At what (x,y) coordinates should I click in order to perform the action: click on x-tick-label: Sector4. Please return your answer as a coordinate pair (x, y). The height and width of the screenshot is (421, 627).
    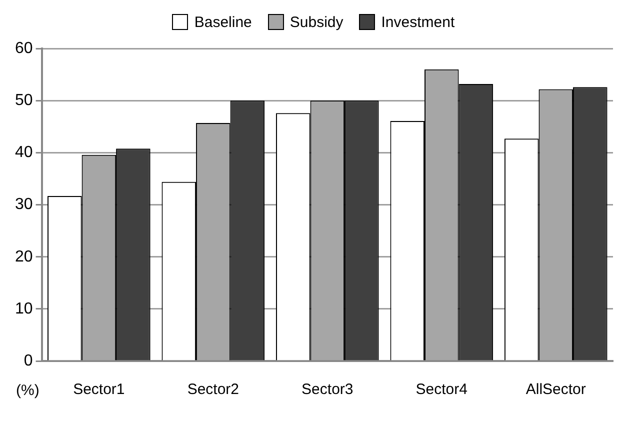
    Looking at the image, I should click on (442, 389).